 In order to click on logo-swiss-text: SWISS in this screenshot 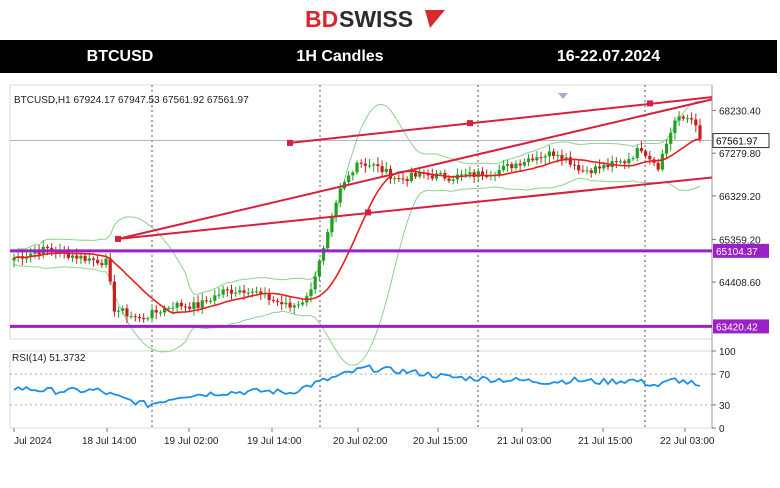, I will do `click(376, 19)`.